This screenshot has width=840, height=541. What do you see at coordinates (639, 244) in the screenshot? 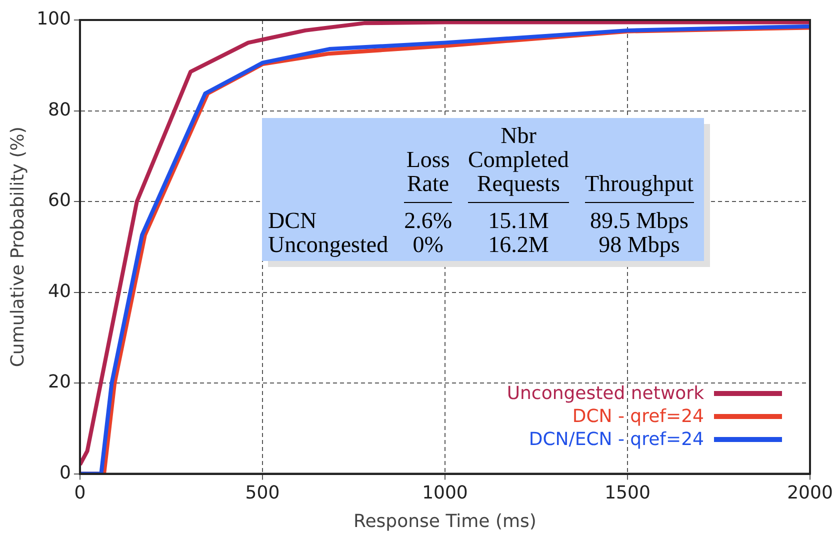
I see `annotation: 98 Mbps` at bounding box center [639, 244].